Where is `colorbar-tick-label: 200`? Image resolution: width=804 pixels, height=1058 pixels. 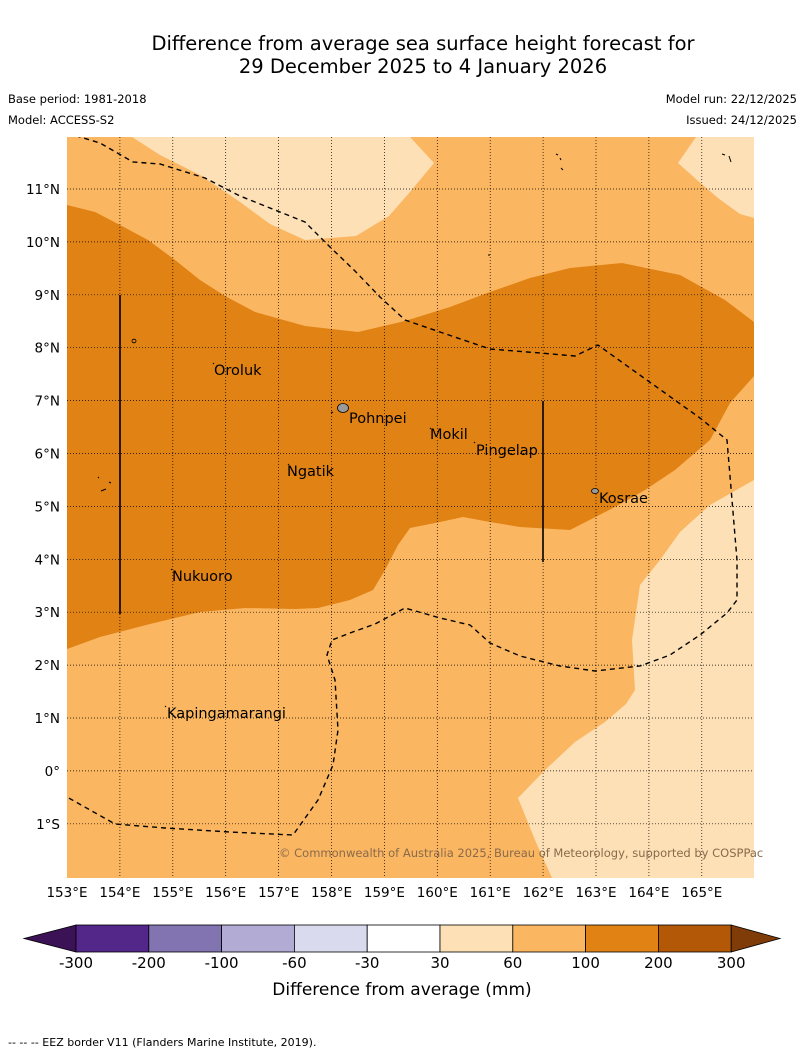 colorbar-tick-label: 200 is located at coordinates (658, 963).